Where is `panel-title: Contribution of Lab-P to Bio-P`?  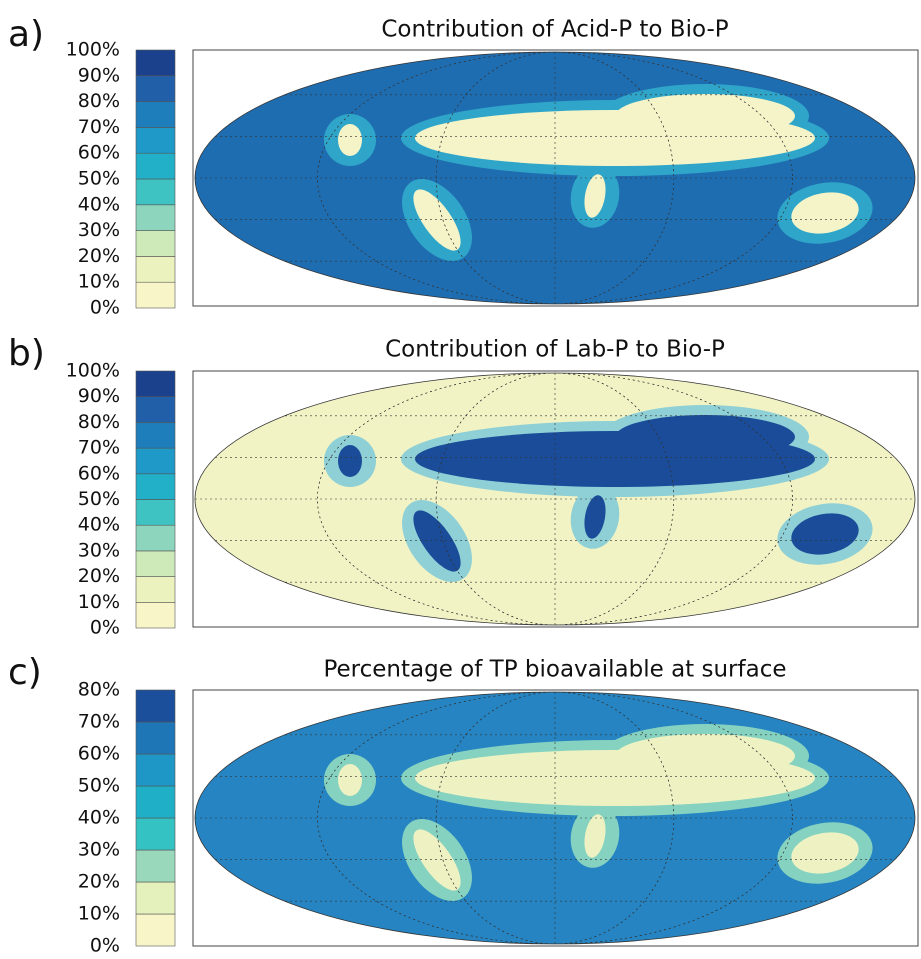 panel-title: Contribution of Lab-P to Bio-P is located at coordinates (555, 350).